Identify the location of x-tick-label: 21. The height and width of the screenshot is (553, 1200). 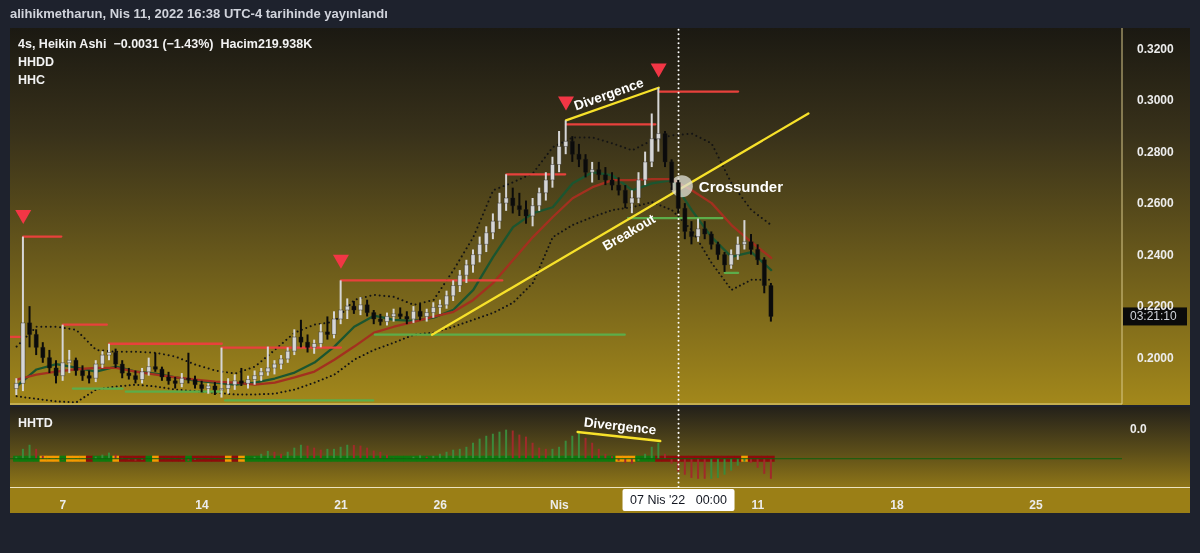
(341, 504).